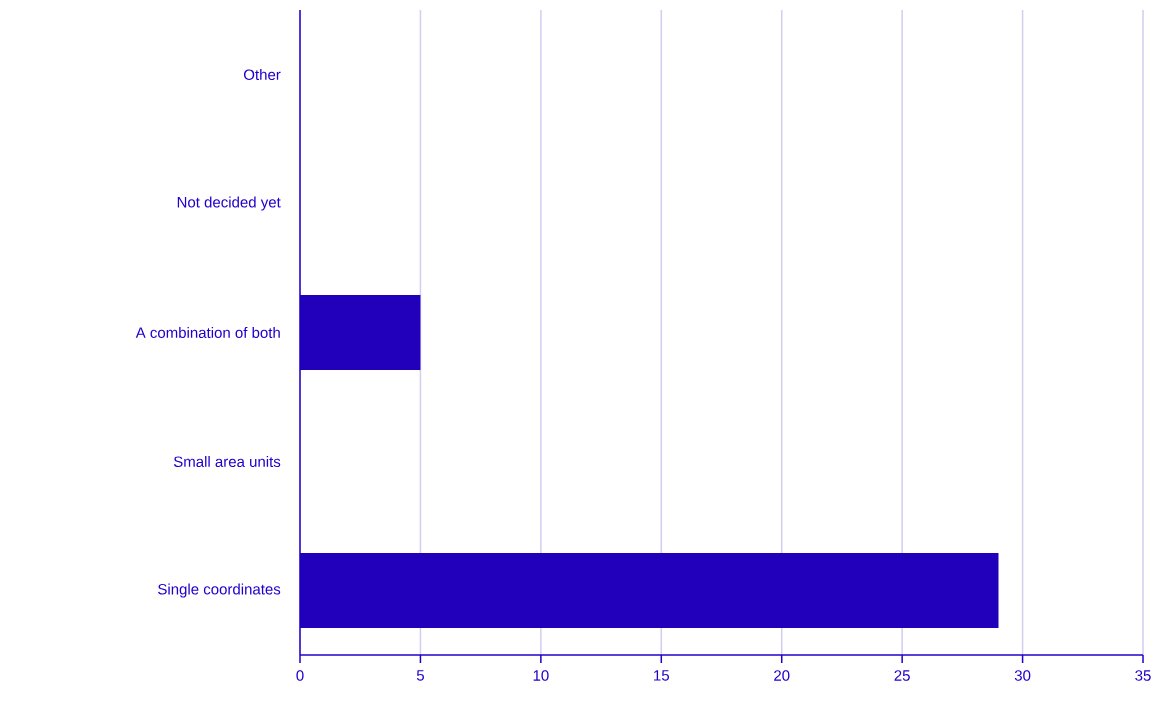 The height and width of the screenshot is (706, 1164). I want to click on x-tick-label: 20, so click(782, 675).